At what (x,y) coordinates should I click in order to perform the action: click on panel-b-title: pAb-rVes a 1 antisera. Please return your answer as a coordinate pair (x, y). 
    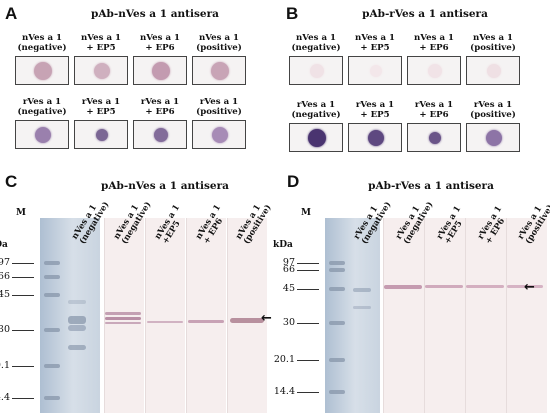
    Looking at the image, I should click on (425, 14).